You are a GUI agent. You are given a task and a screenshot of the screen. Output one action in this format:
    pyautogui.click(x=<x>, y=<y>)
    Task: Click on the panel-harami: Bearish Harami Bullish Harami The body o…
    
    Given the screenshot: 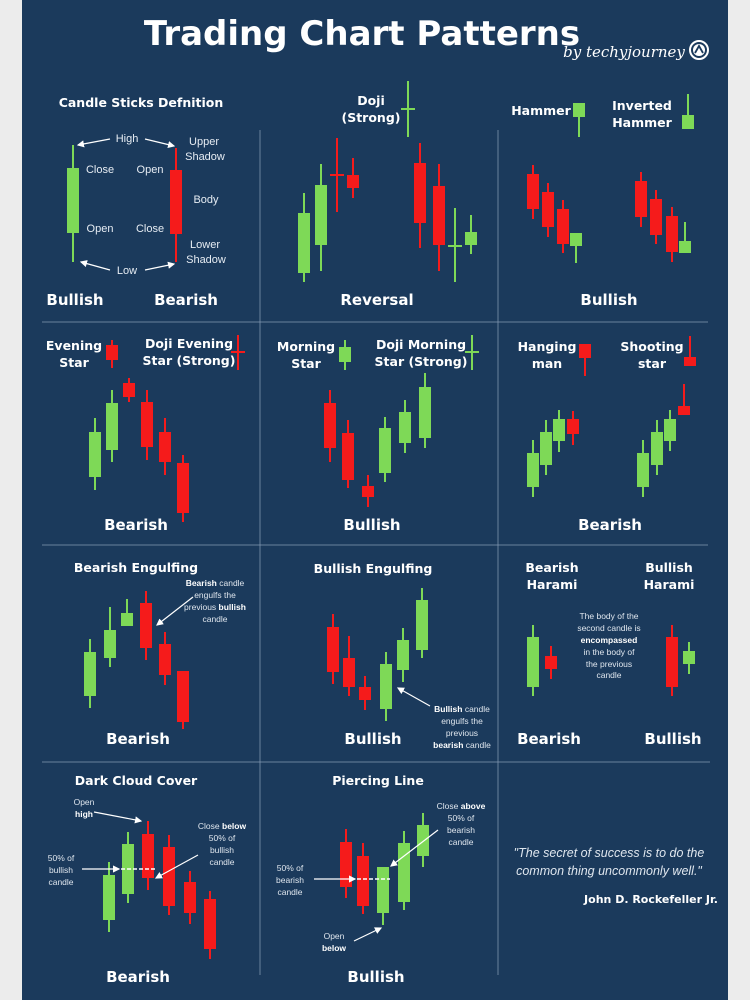 What is the action you would take?
    pyautogui.click(x=609, y=654)
    